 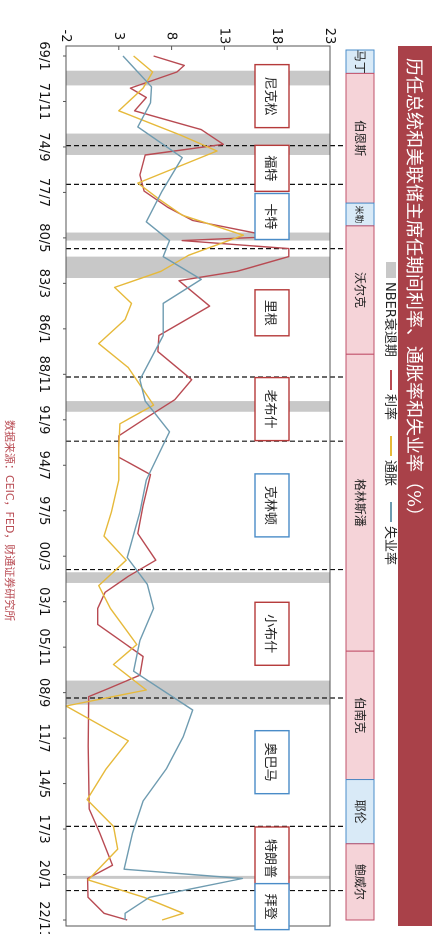 I want to click on president-label: 尼克松, so click(x=269, y=96).